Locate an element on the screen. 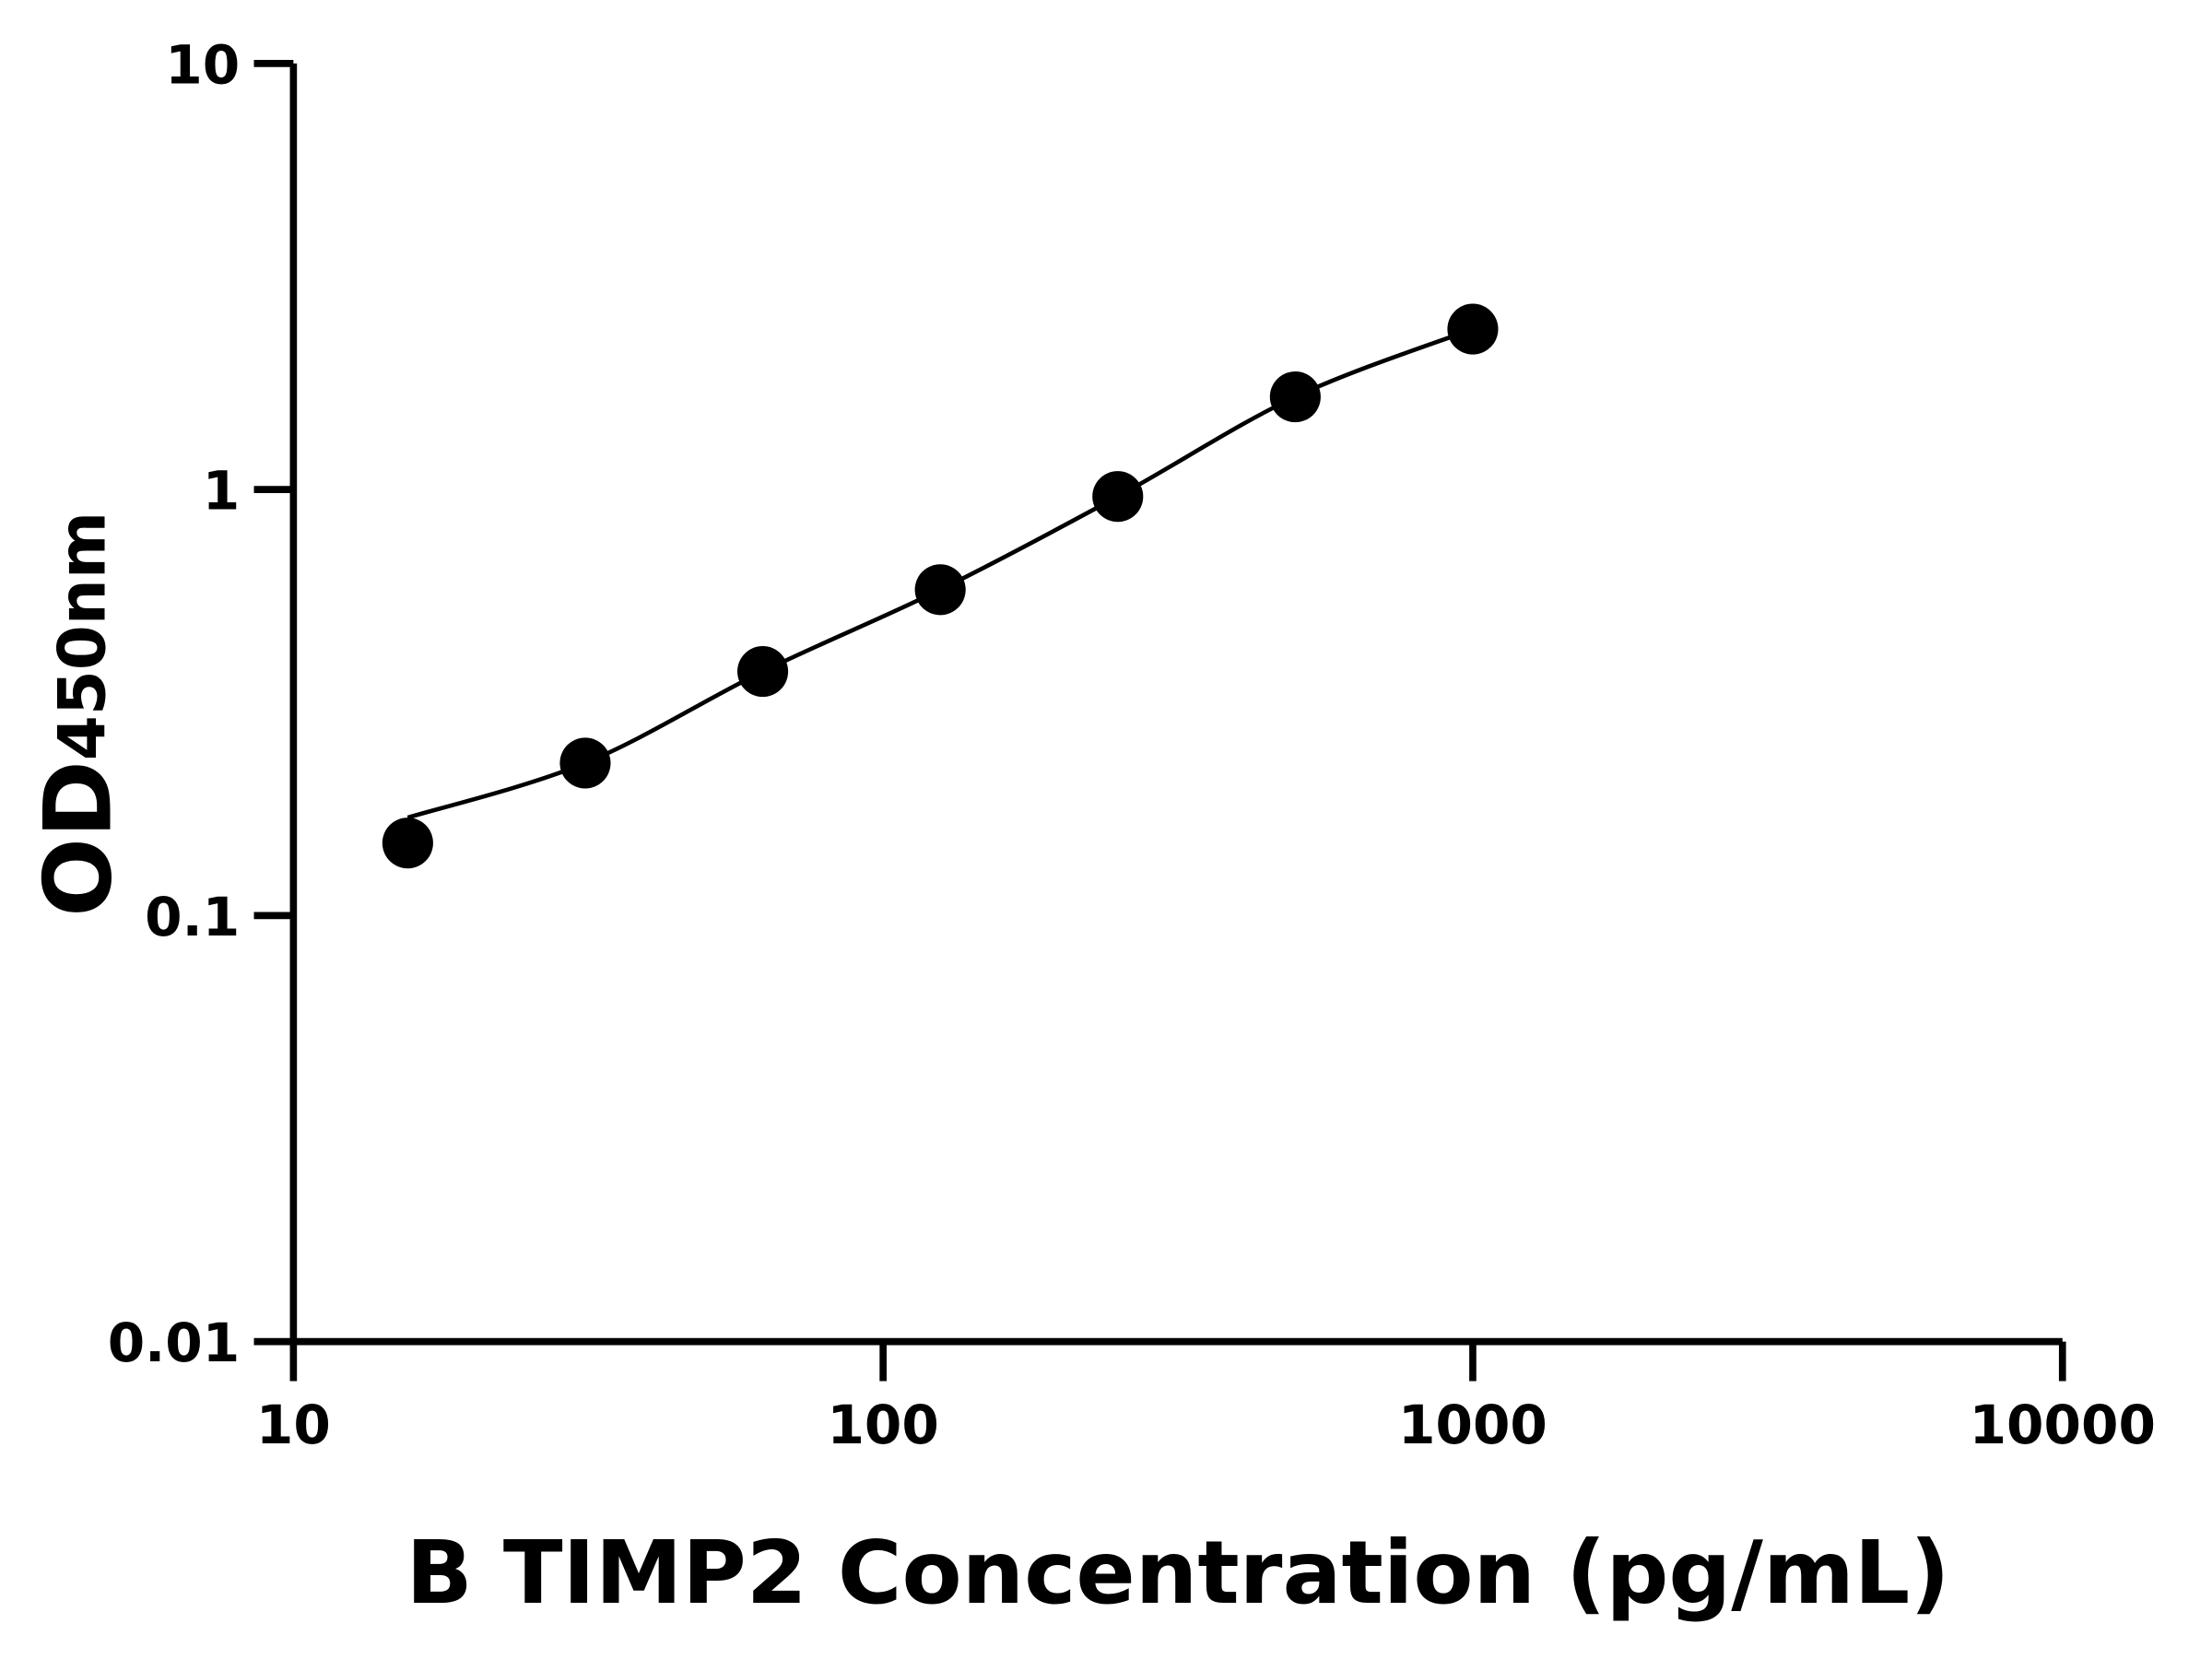  y-tick-label: 1 is located at coordinates (221, 491).